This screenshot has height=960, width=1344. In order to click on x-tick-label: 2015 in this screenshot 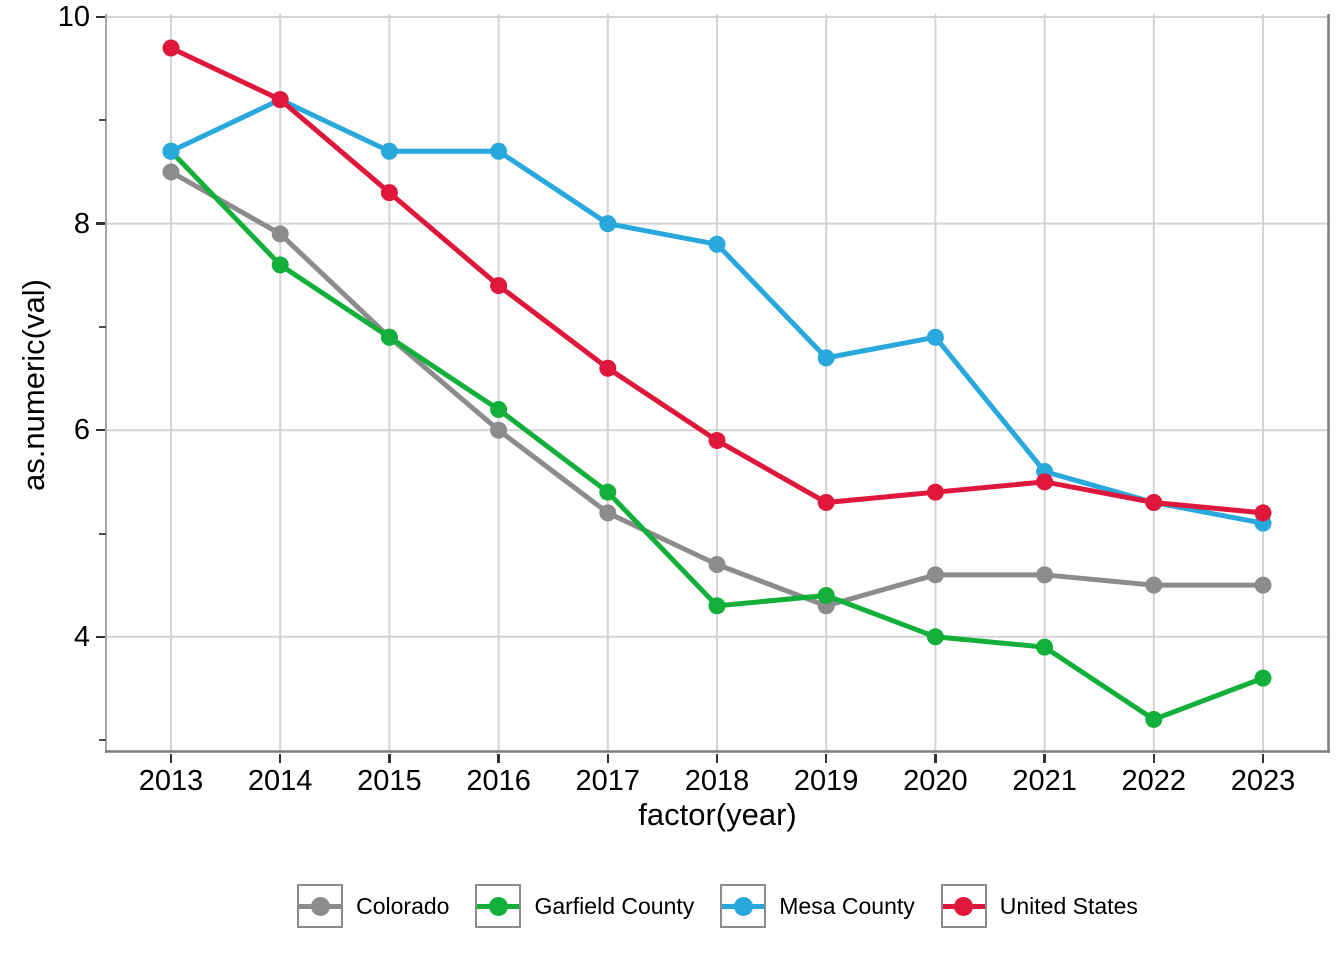, I will do `click(389, 781)`.